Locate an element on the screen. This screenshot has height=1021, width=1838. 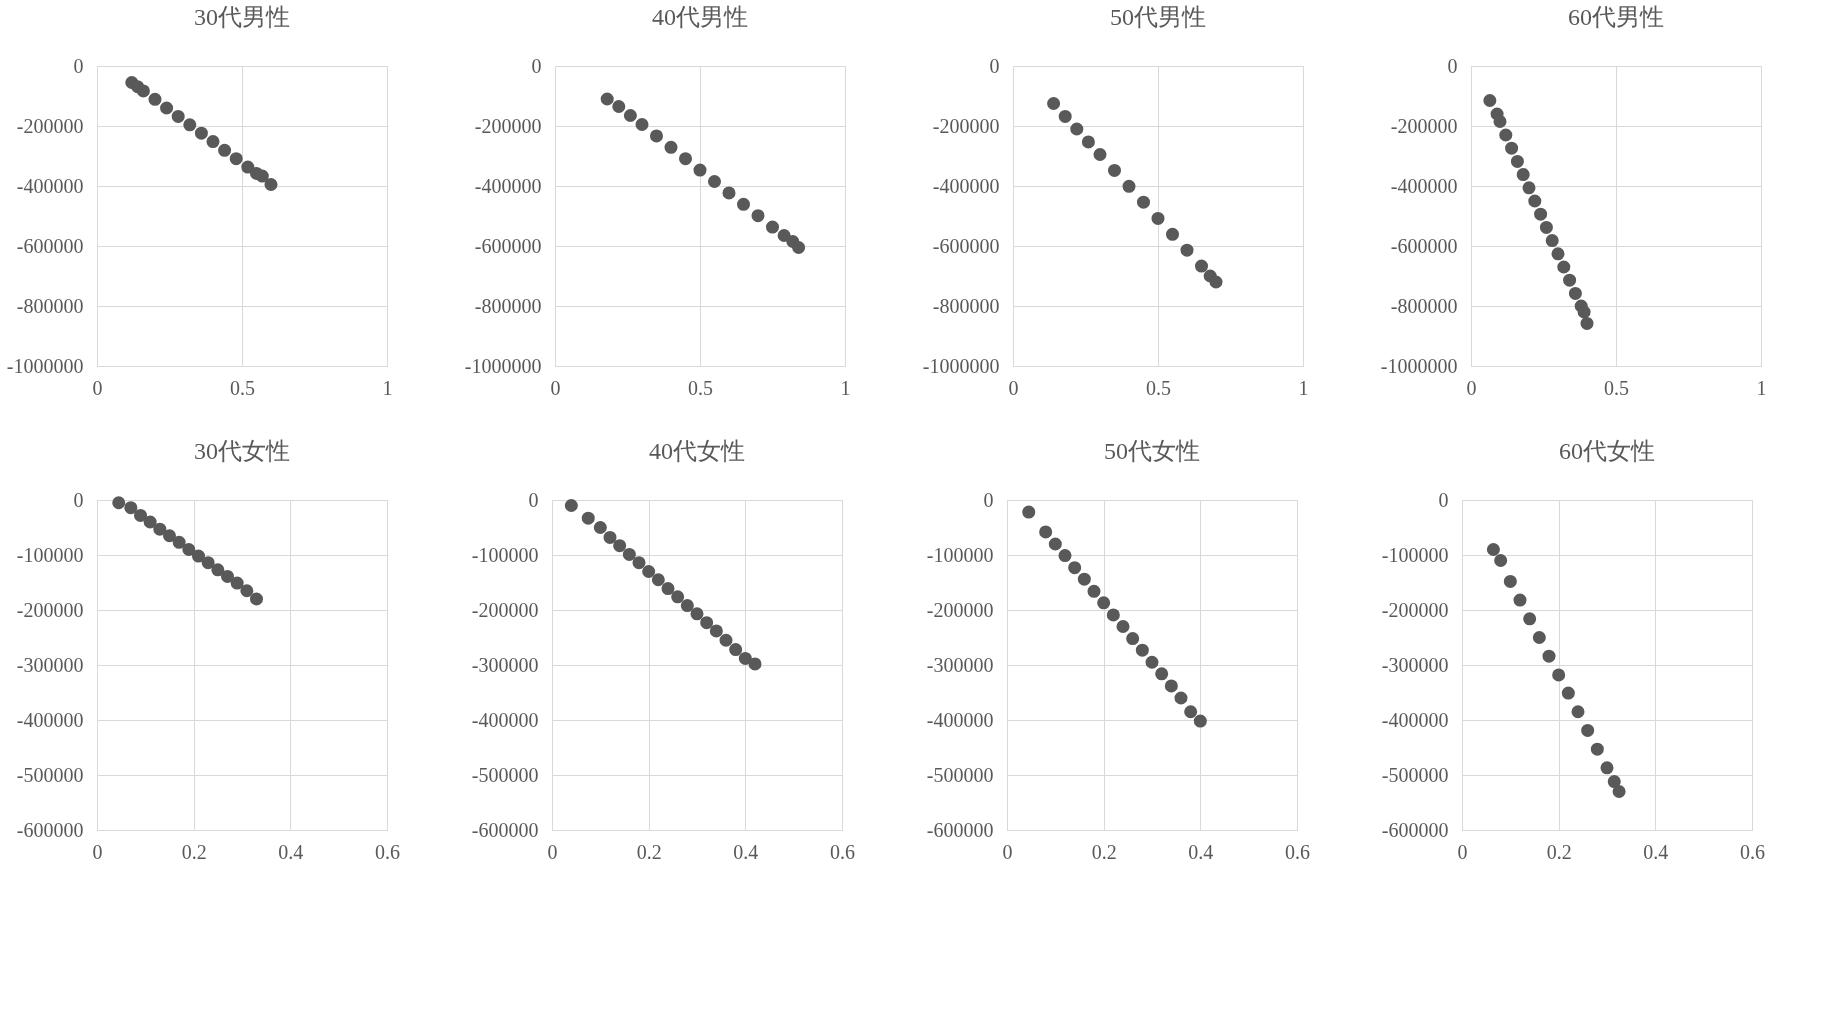
y-tick-label: -500000 is located at coordinates (50, 774).